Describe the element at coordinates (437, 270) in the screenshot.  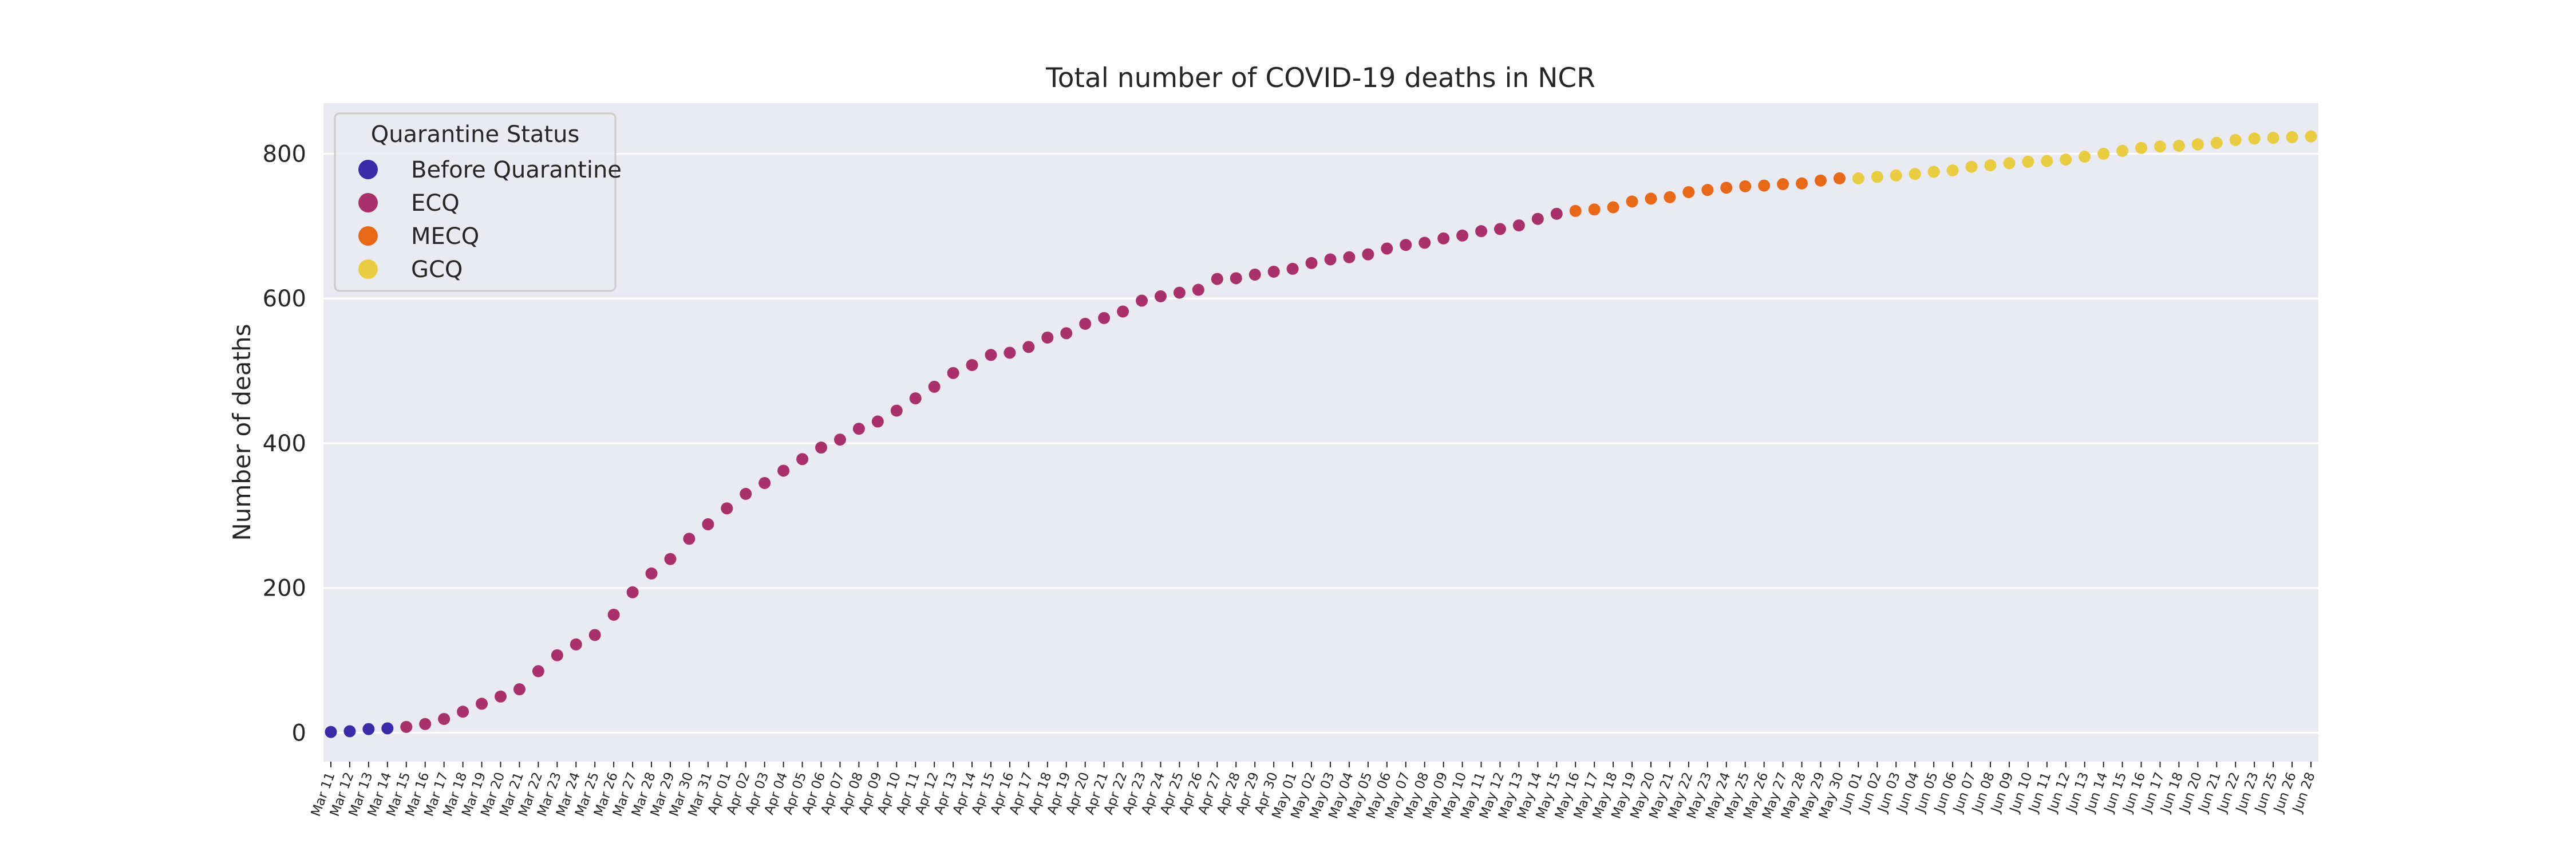
I see `legend-label: GCQ` at that location.